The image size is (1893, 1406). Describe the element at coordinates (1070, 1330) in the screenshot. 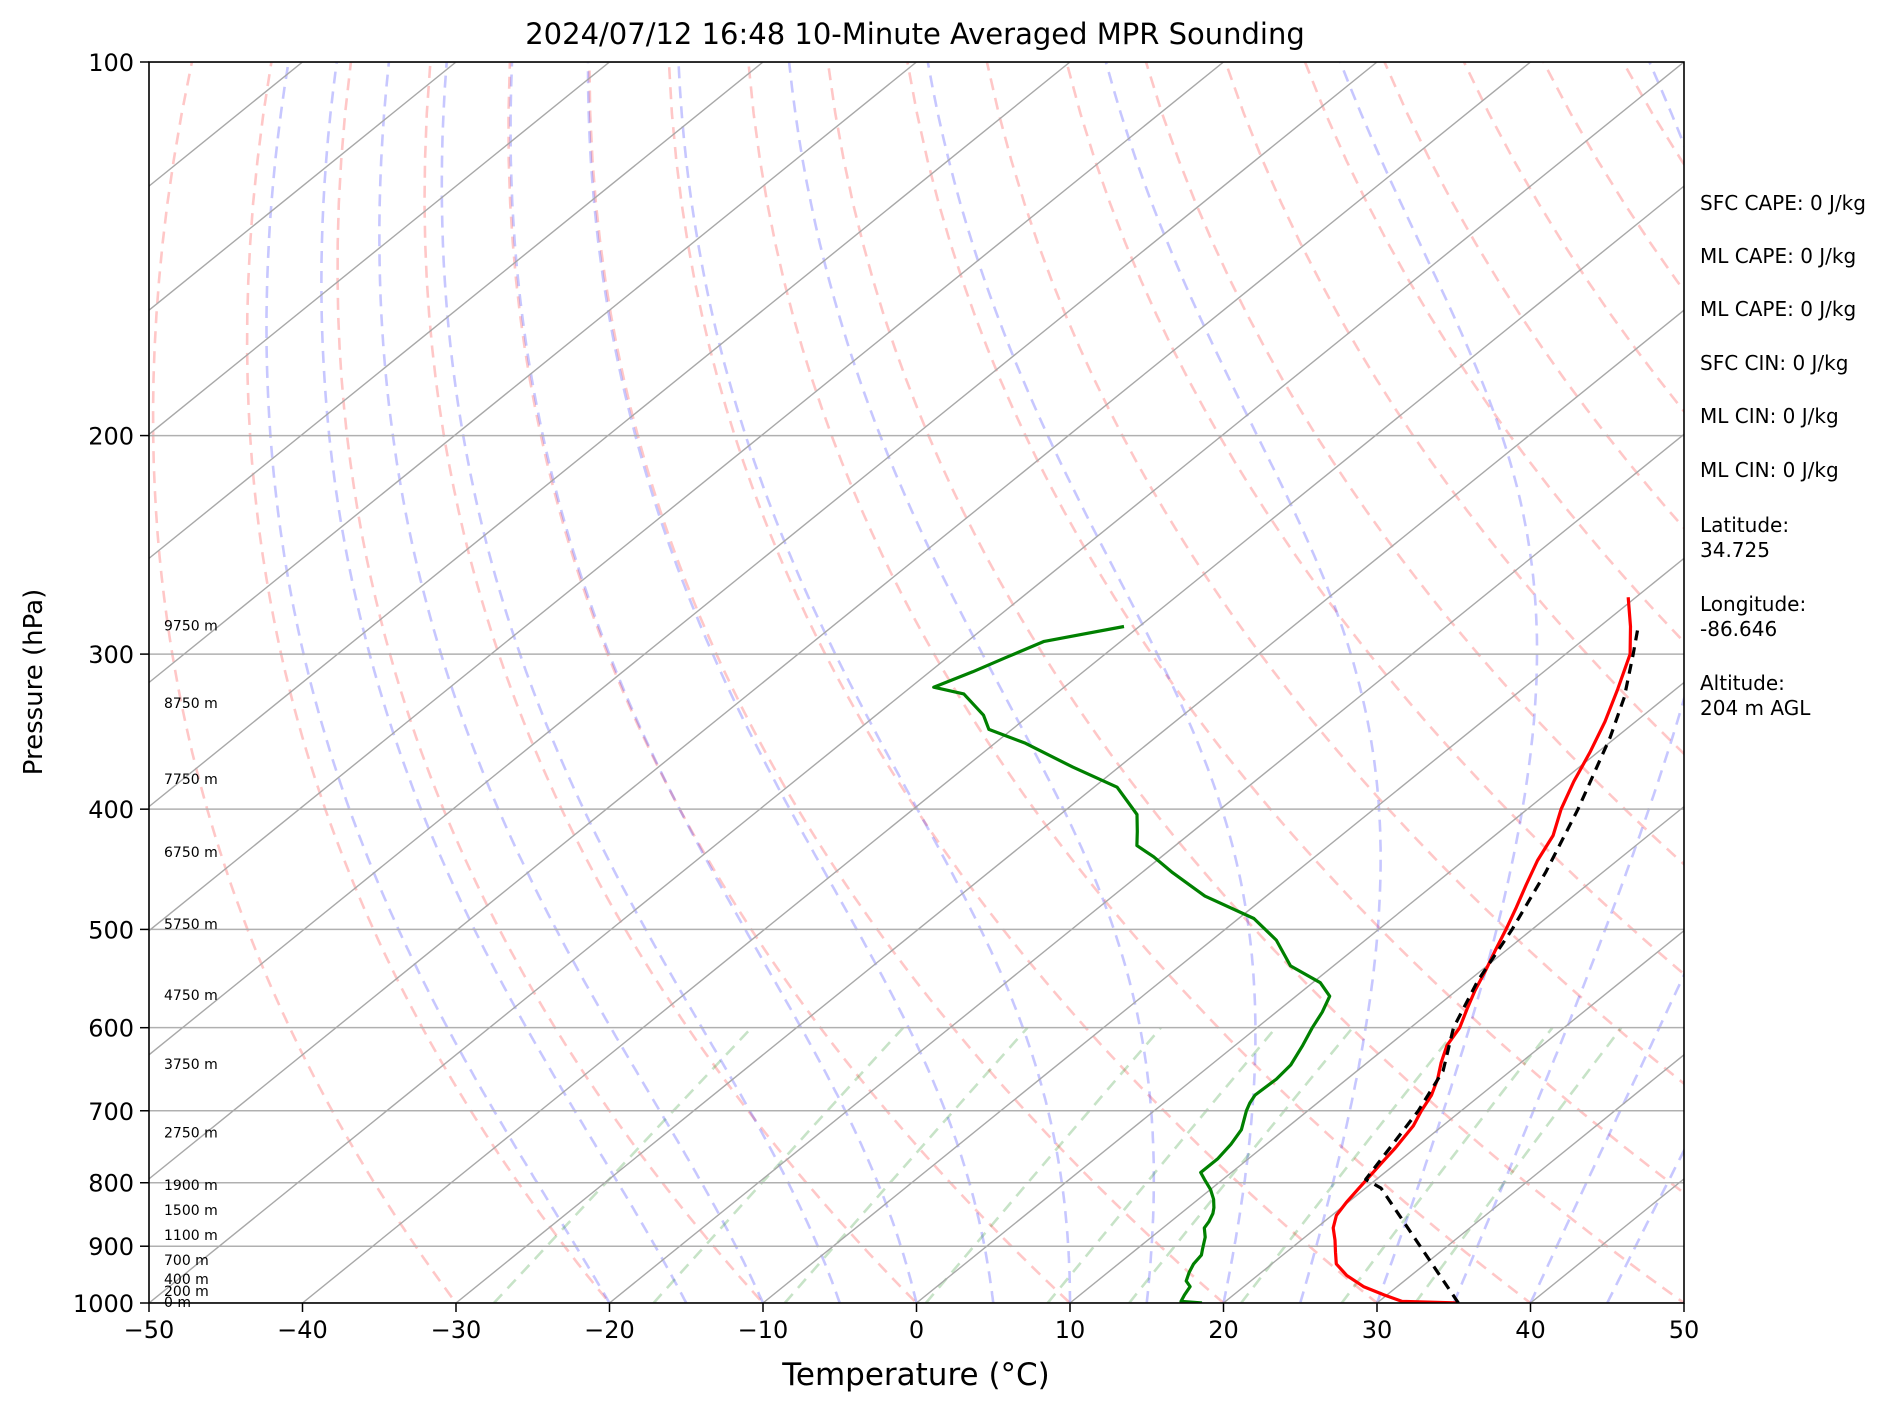

I see `x-tick-label: 10` at that location.